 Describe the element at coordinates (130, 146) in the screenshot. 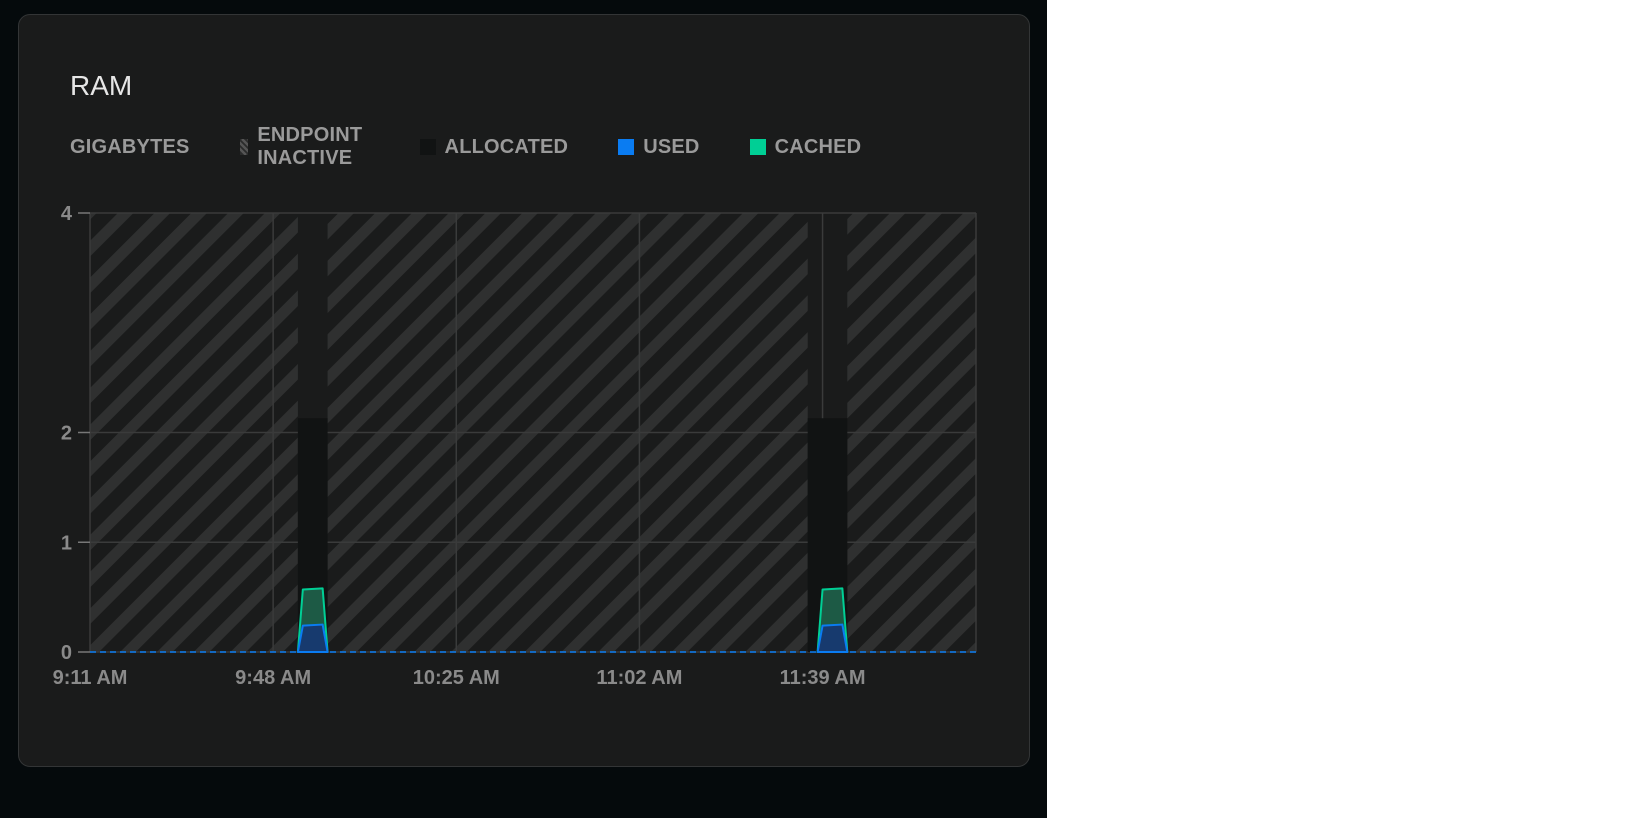

I see `unit-label: GIGABYTES` at that location.